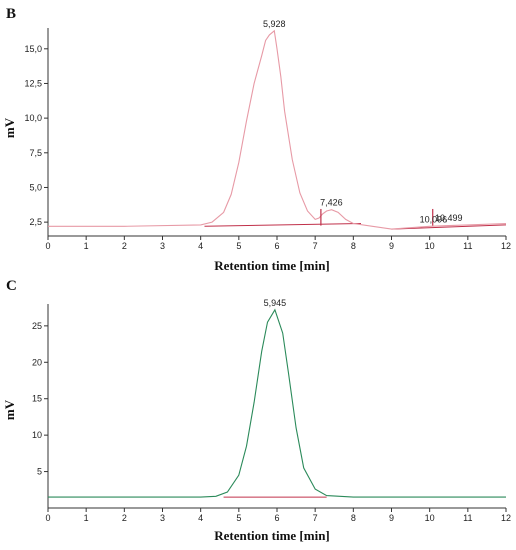 Image resolution: width=516 pixels, height=550 pixels. What do you see at coordinates (35, 187) in the screenshot?
I see `y-tick-label: 5,0` at bounding box center [35, 187].